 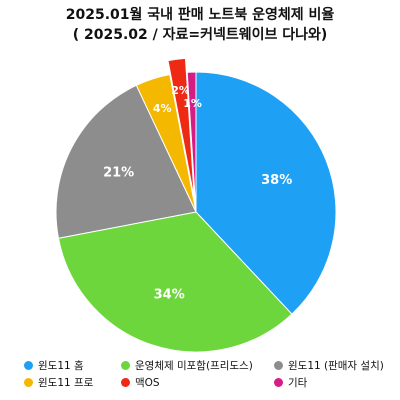 What do you see at coordinates (169, 295) in the screenshot?
I see `pie-label-1: 34%` at bounding box center [169, 295].